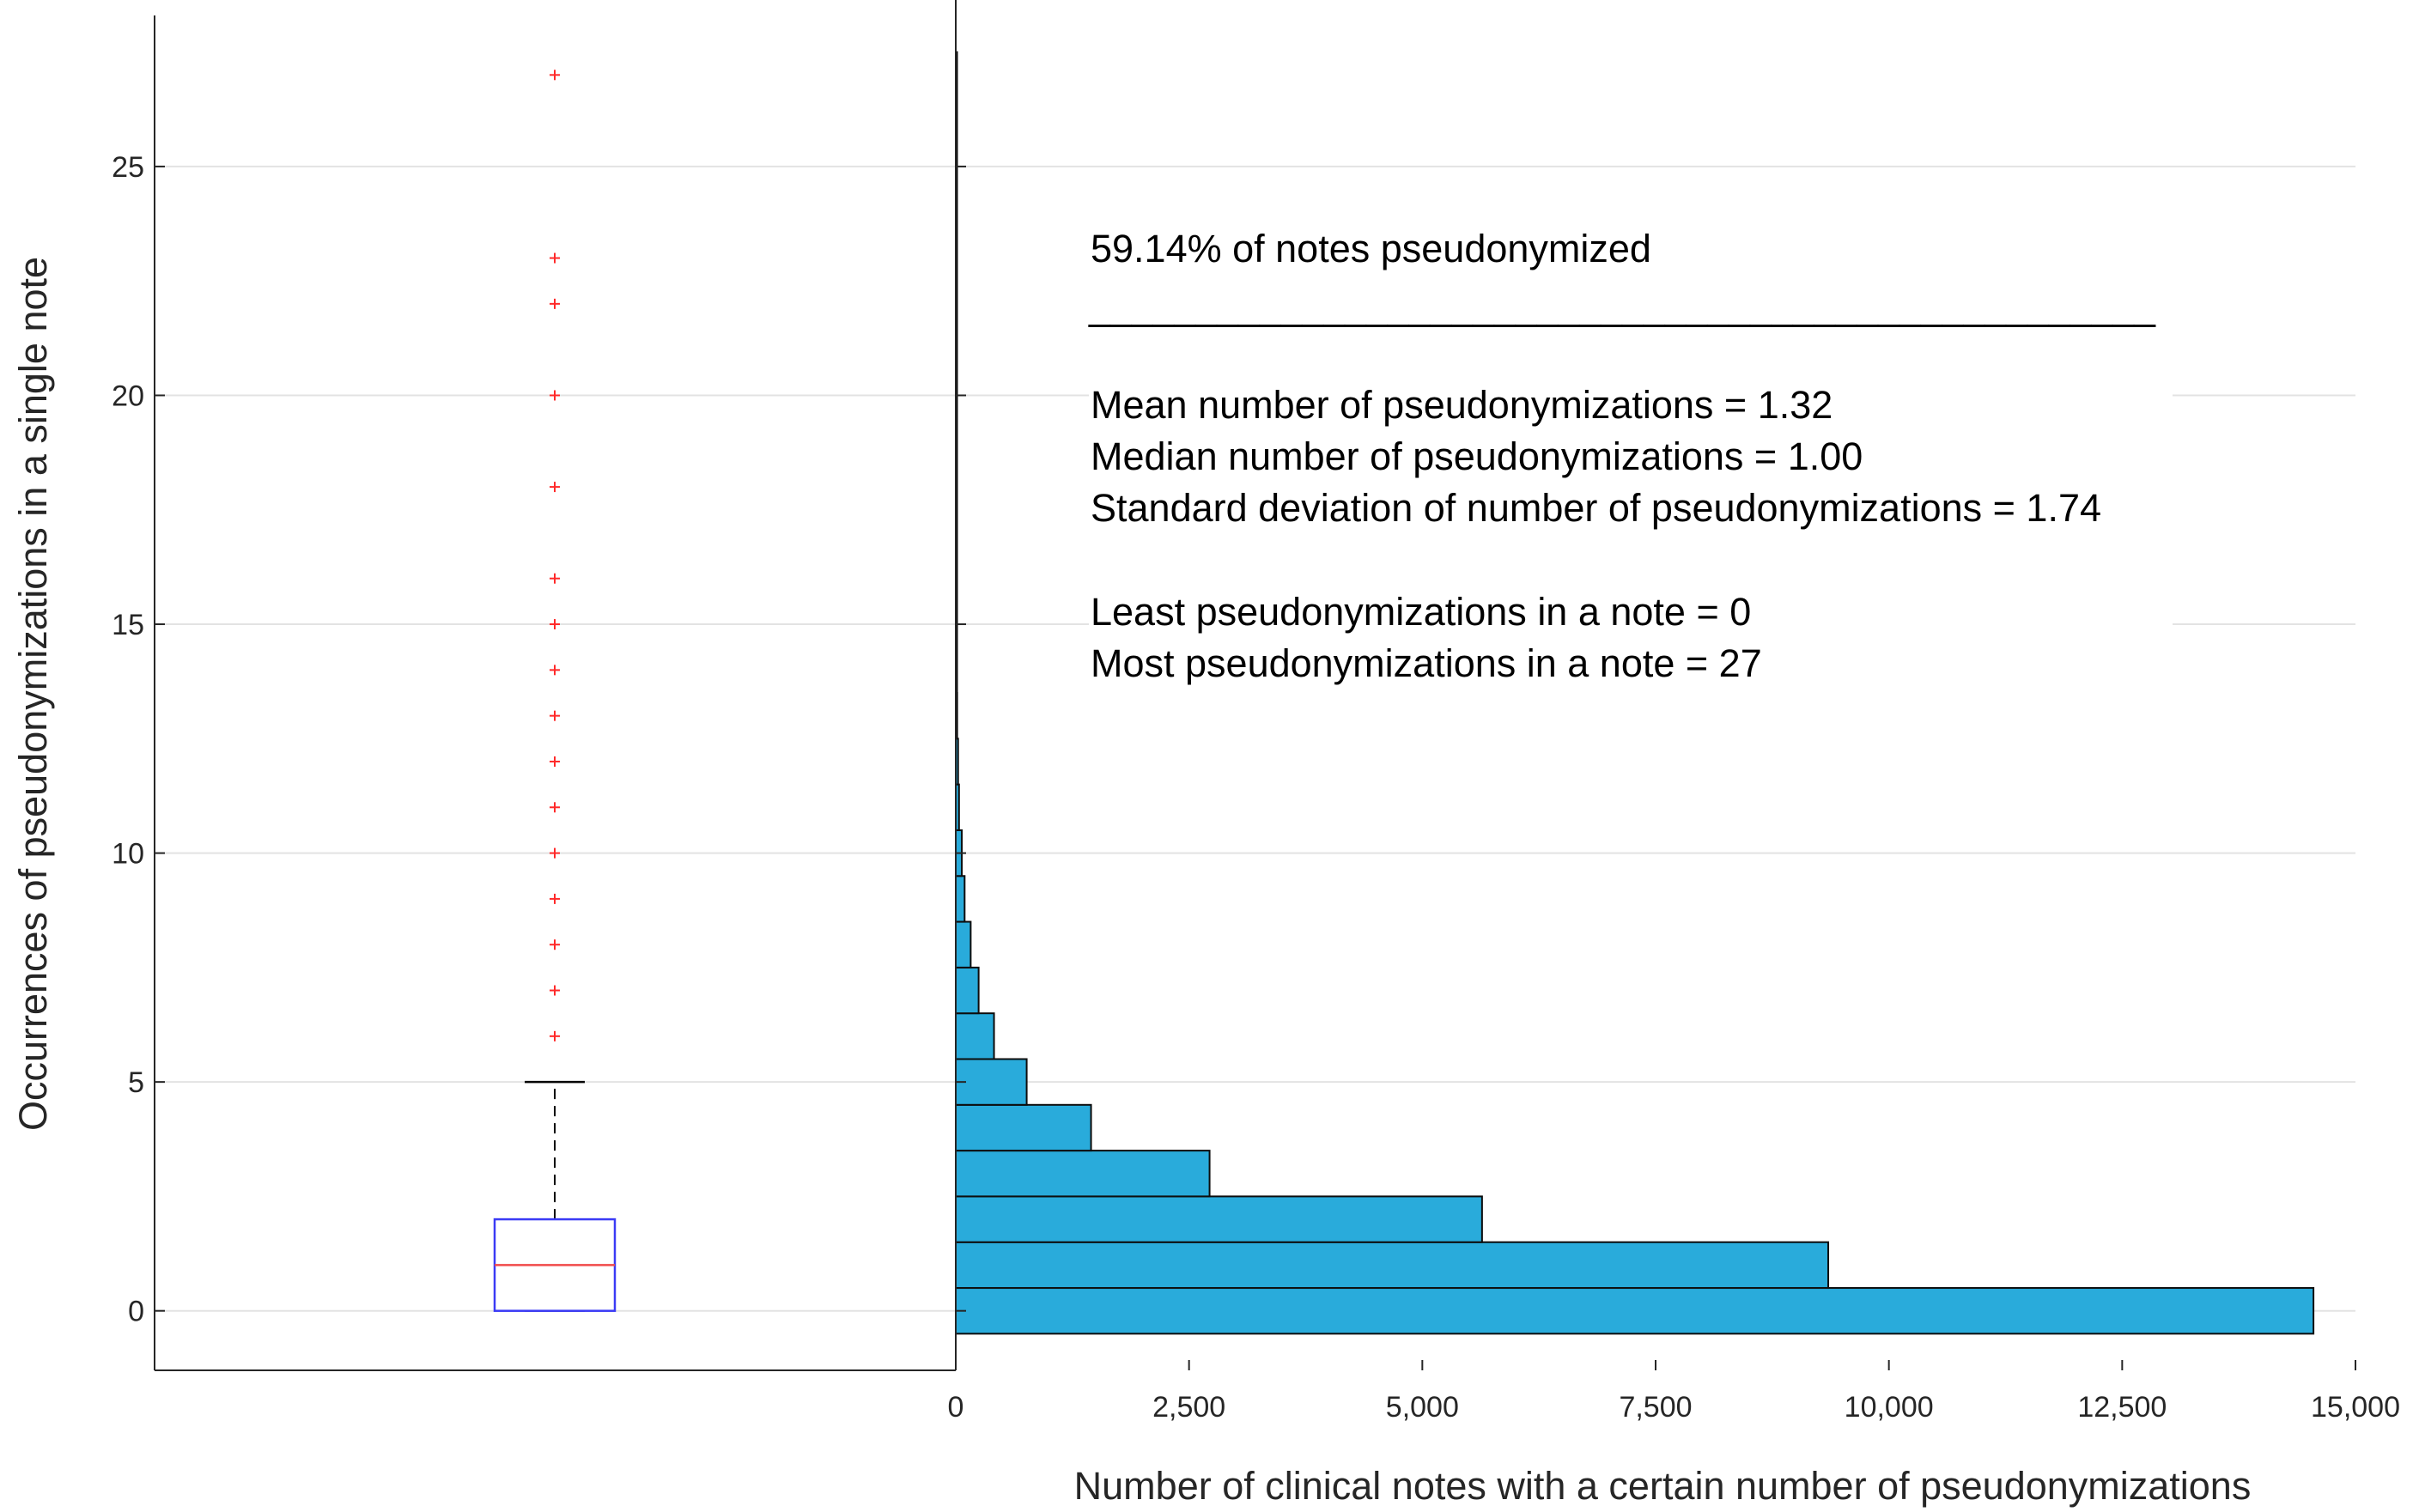  I want to click on y-tick-label-0: 0, so click(136, 1312).